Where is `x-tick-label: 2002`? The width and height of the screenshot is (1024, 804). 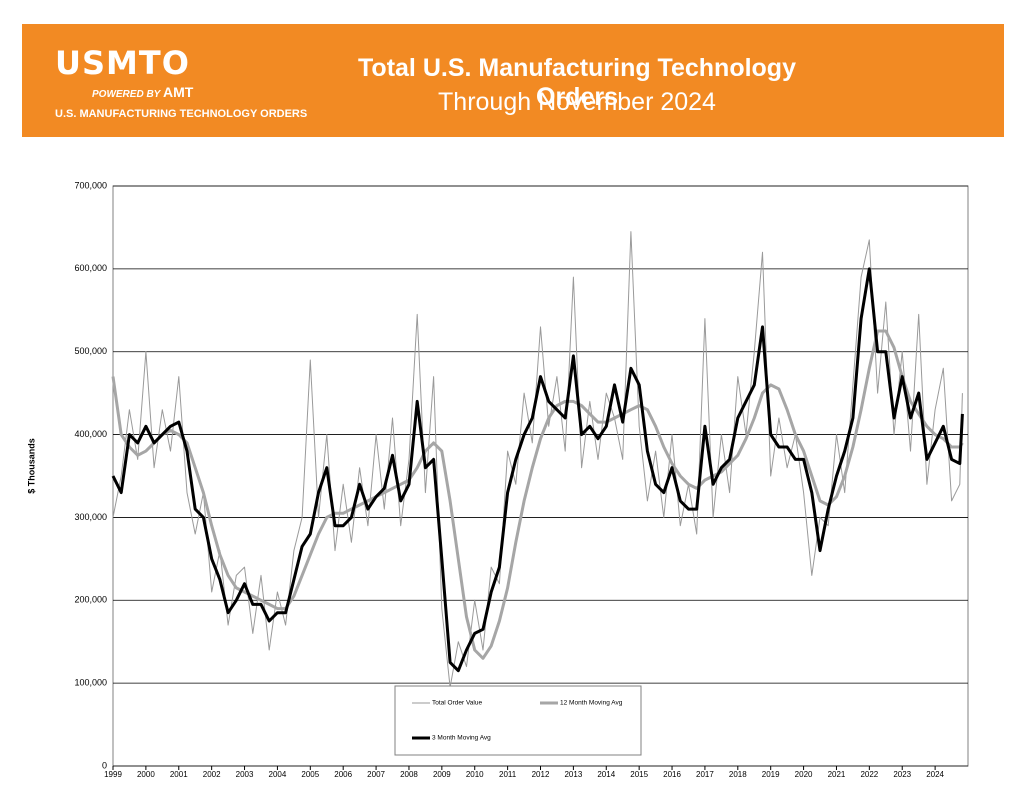 x-tick-label: 2002 is located at coordinates (212, 774).